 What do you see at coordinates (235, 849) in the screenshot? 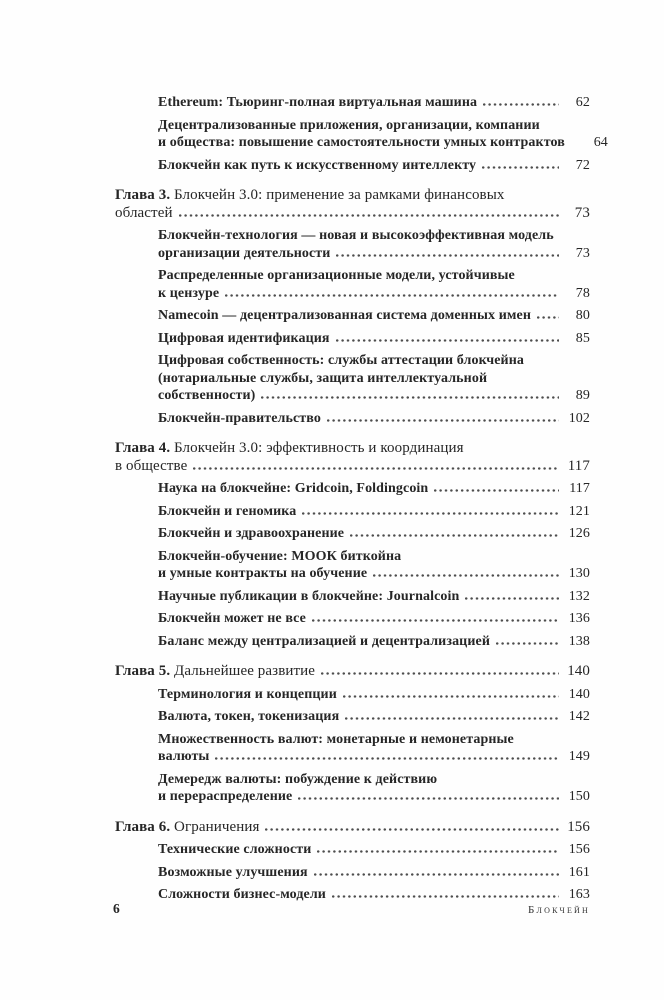
I see `entry-title: Технические сложности` at bounding box center [235, 849].